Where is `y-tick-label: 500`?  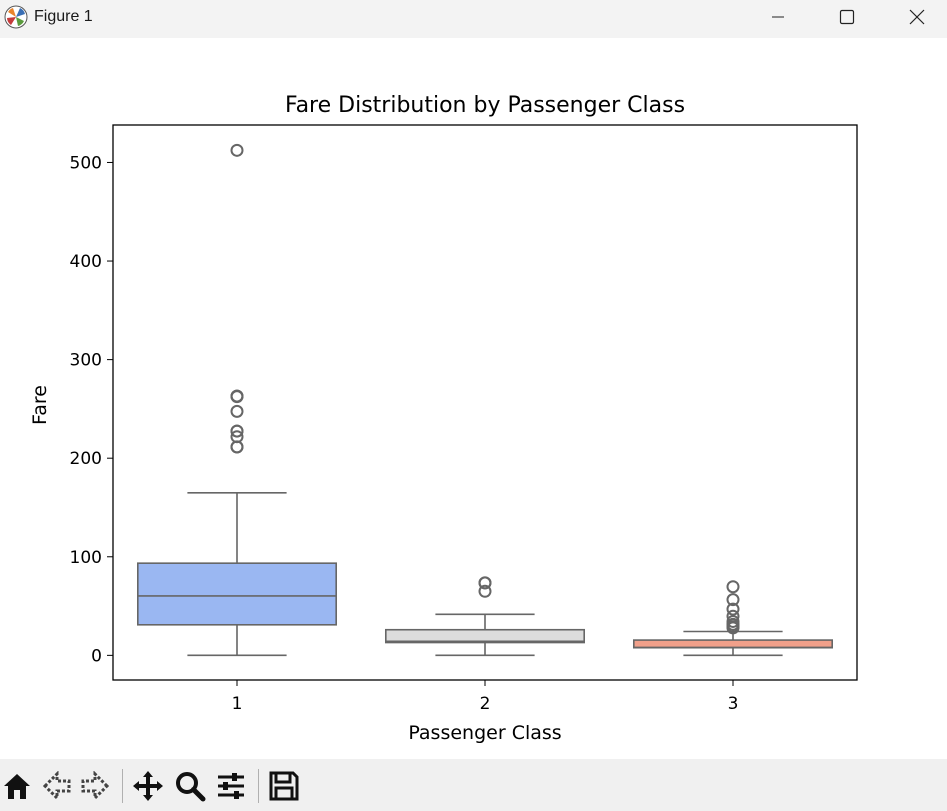
y-tick-label: 500 is located at coordinates (86, 163).